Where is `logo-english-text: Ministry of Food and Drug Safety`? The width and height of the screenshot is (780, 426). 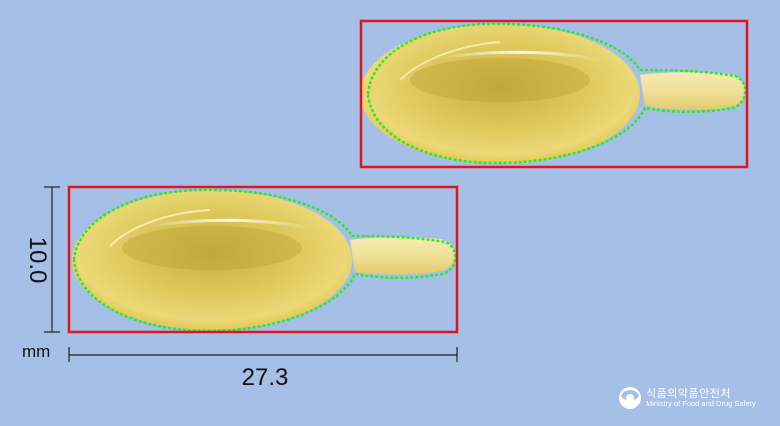 logo-english-text: Ministry of Food and Drug Safety is located at coordinates (701, 403).